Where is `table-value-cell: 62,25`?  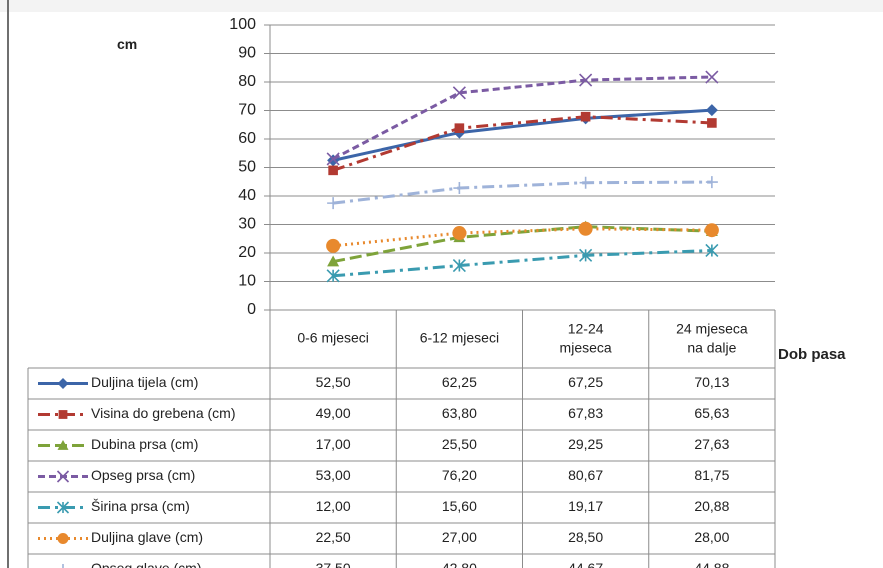 table-value-cell: 62,25 is located at coordinates (459, 382).